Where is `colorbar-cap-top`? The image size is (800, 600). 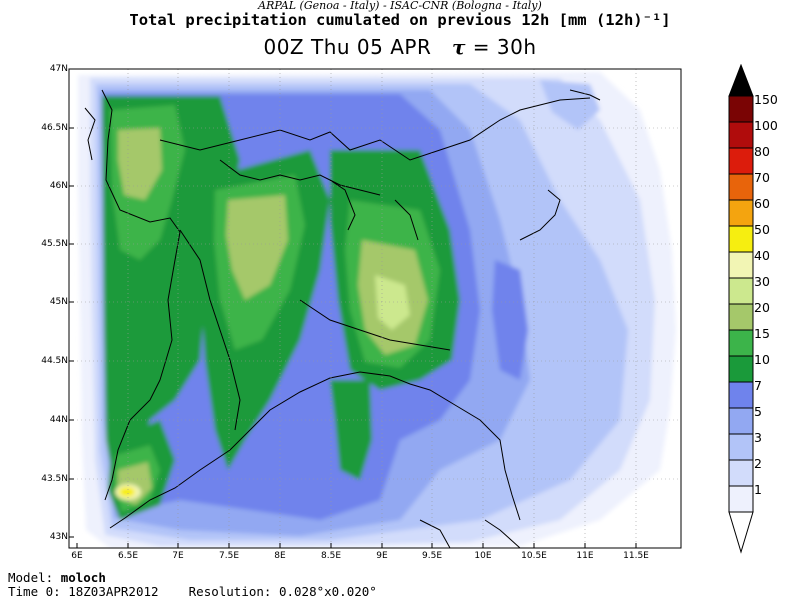 colorbar-cap-top is located at coordinates (741, 80).